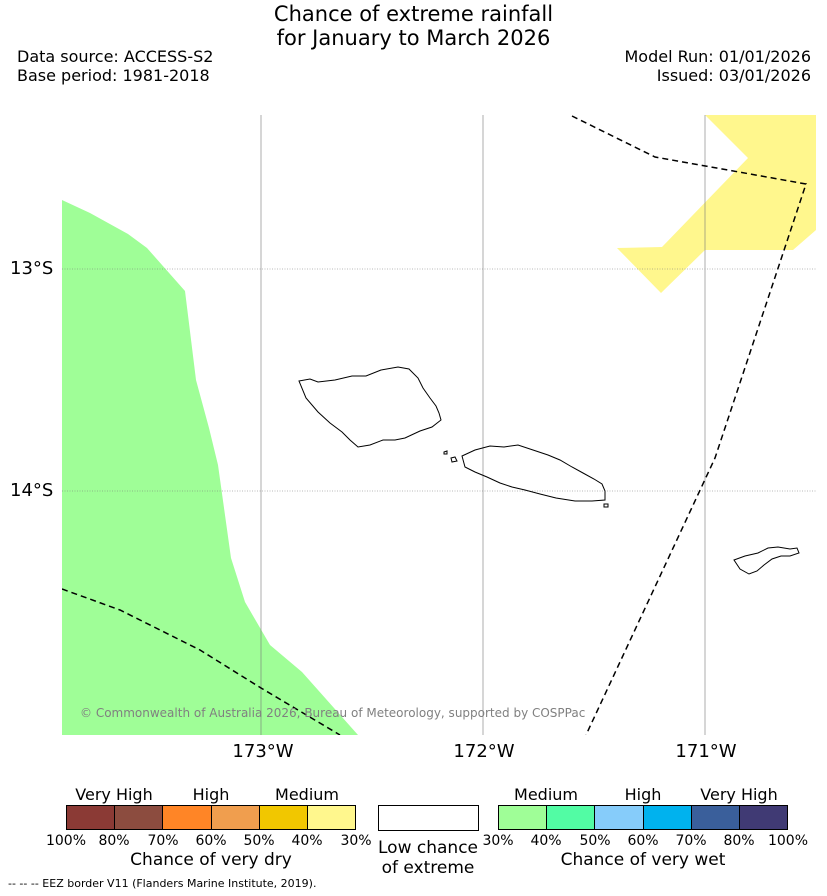  I want to click on wet-caption: Chance of very wet, so click(643, 860).